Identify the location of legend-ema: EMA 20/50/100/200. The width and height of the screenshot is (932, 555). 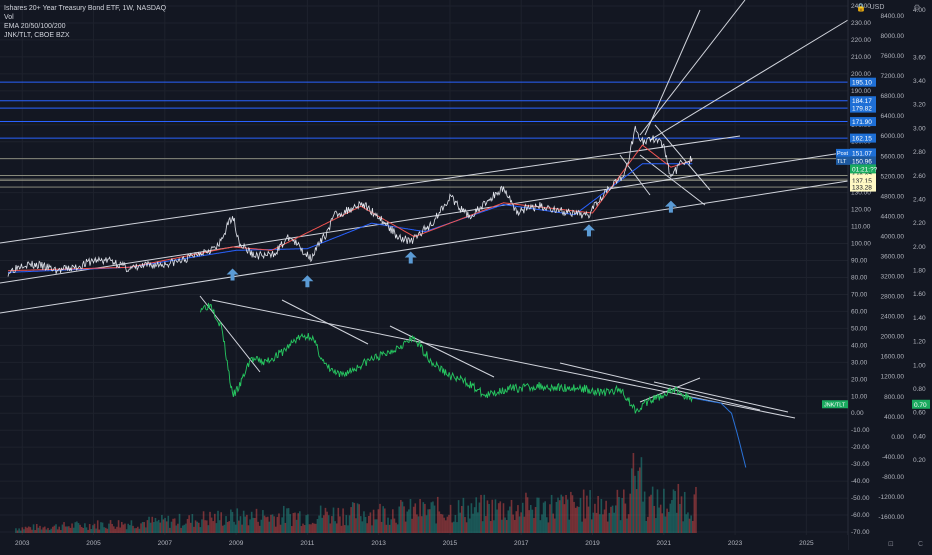
(35, 26).